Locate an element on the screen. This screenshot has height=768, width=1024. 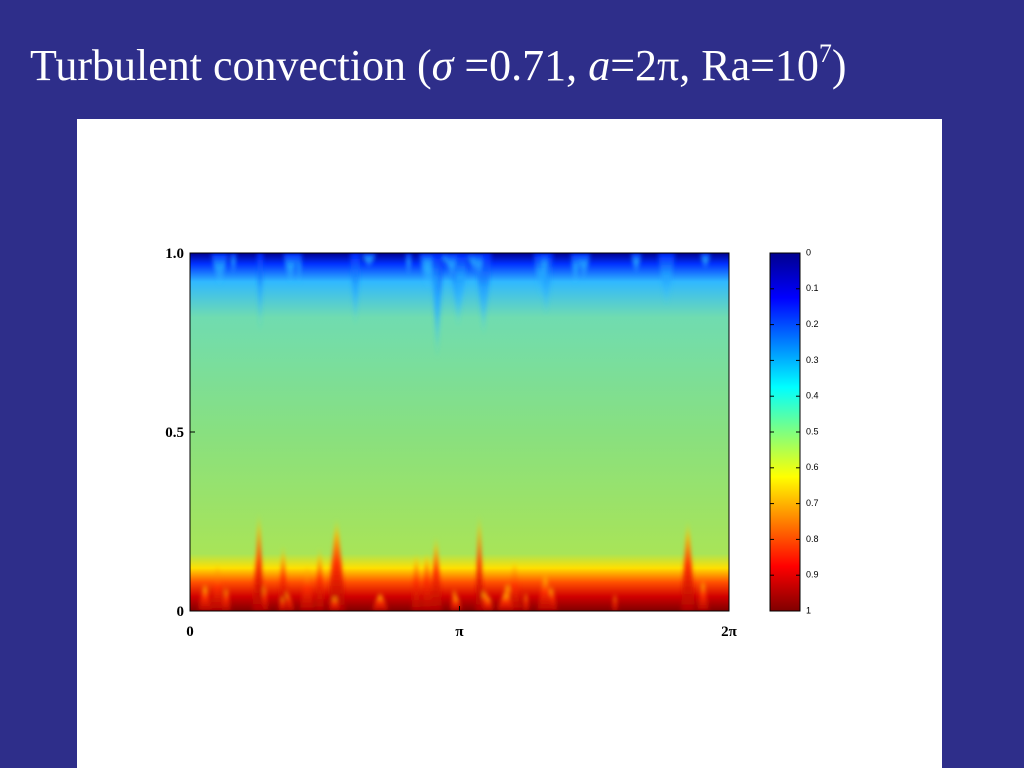
title-text: 7 is located at coordinates (825, 53).